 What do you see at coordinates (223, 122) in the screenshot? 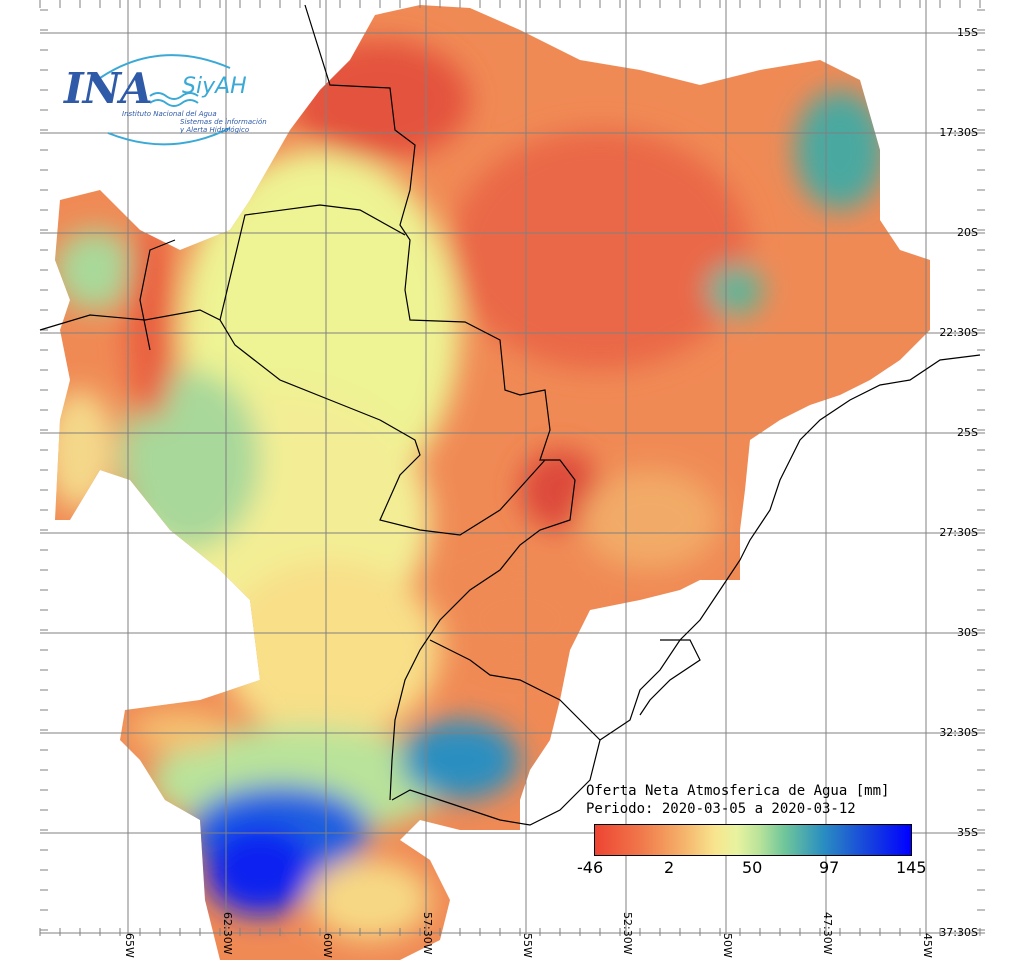
I see `logo-subtitle-2a: Sistemas de información` at bounding box center [223, 122].